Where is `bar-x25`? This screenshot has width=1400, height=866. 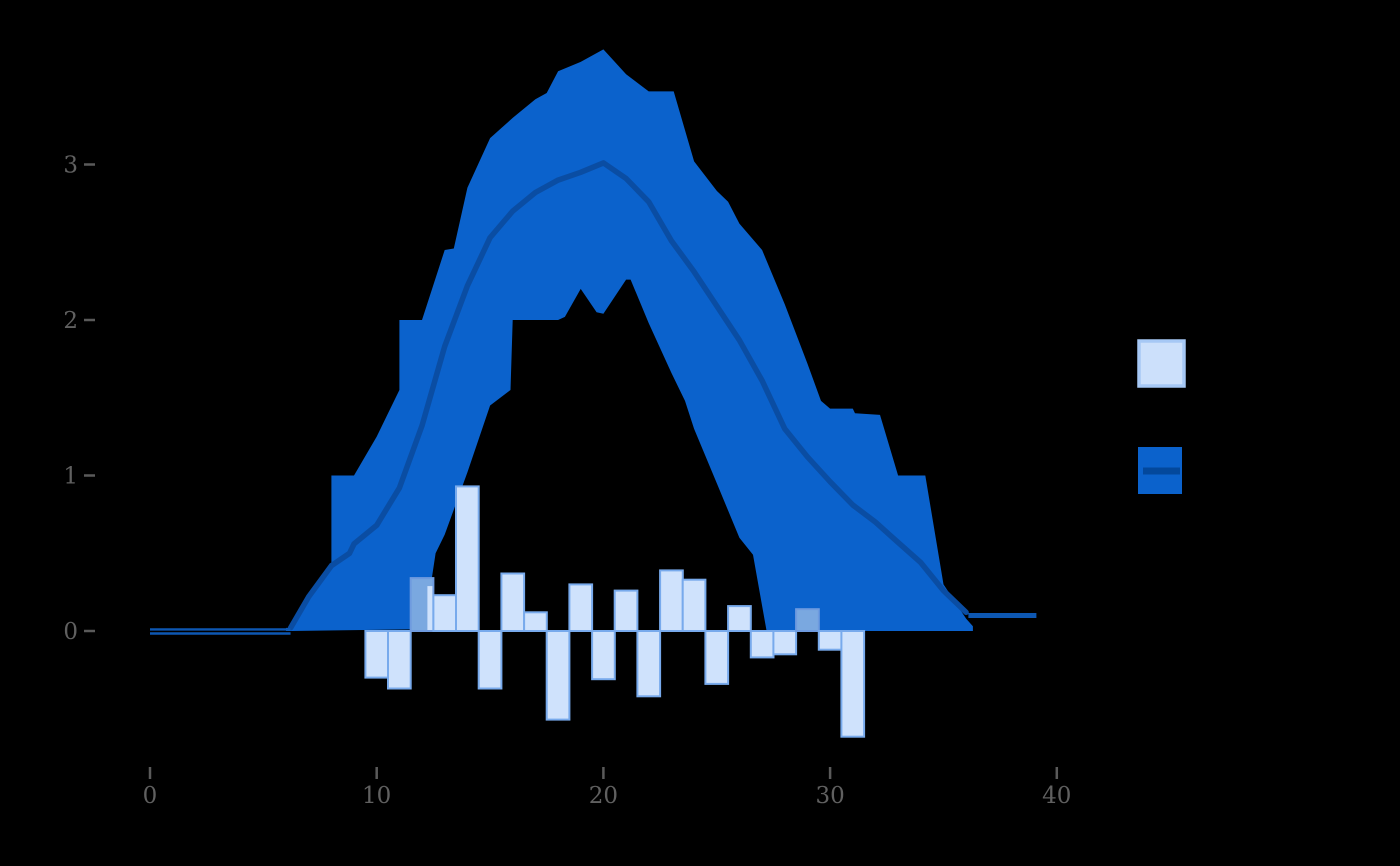 bar-x25 is located at coordinates (717, 657).